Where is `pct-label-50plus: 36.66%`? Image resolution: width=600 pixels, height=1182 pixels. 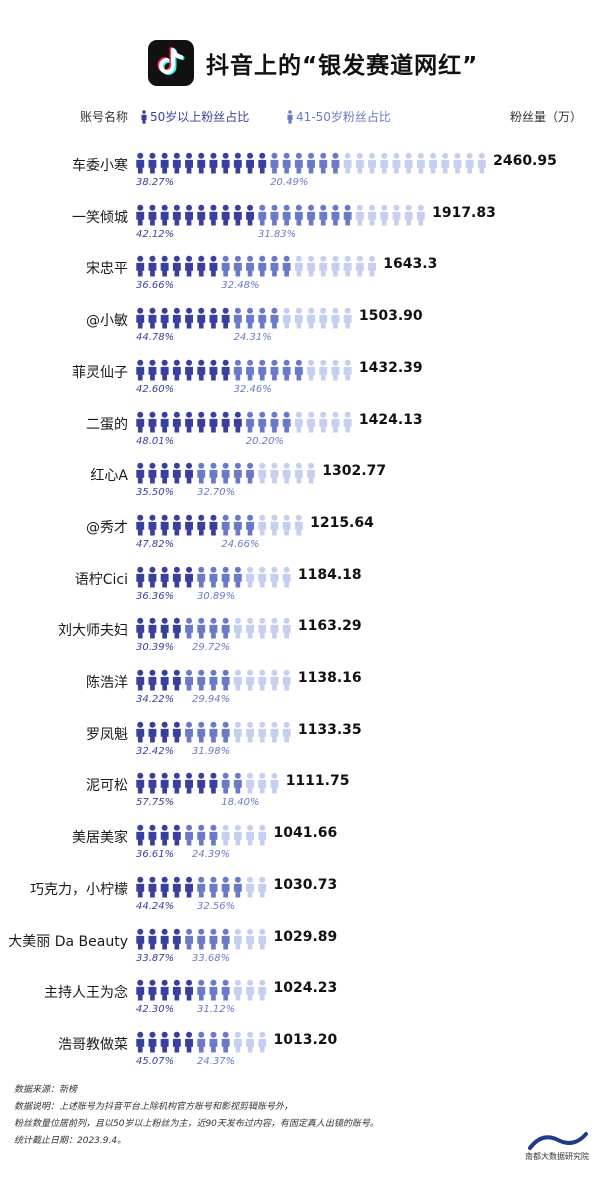 pct-label-50plus: 36.66% is located at coordinates (155, 286).